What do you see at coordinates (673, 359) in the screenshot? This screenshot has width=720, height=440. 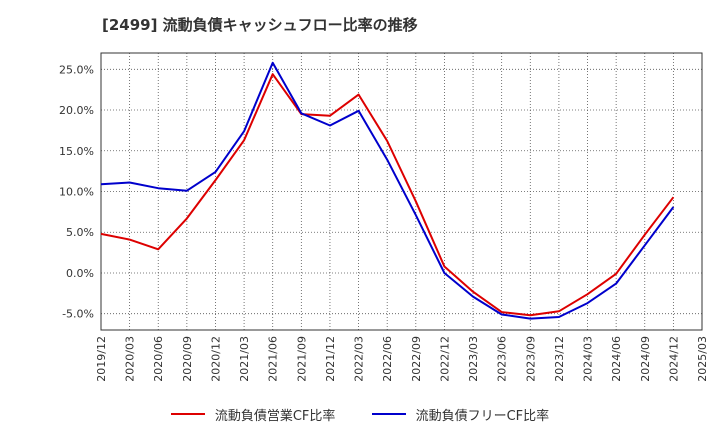 I see `x-tick-label: 2024/12` at bounding box center [673, 359].